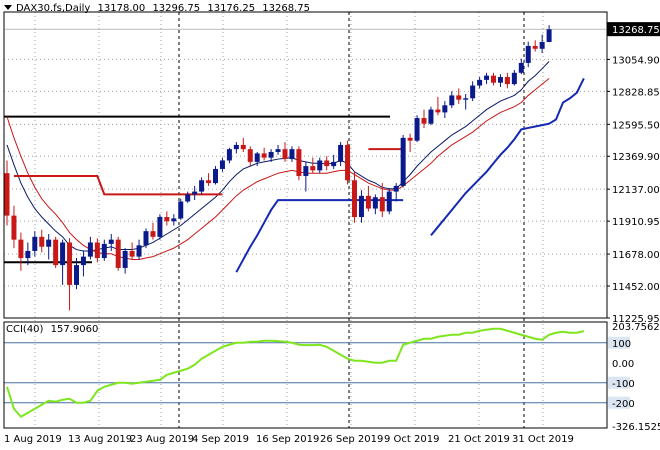 This screenshot has height=450, width=660. Describe the element at coordinates (636, 157) in the screenshot. I see `y-tick-label: 12369.90` at that location.